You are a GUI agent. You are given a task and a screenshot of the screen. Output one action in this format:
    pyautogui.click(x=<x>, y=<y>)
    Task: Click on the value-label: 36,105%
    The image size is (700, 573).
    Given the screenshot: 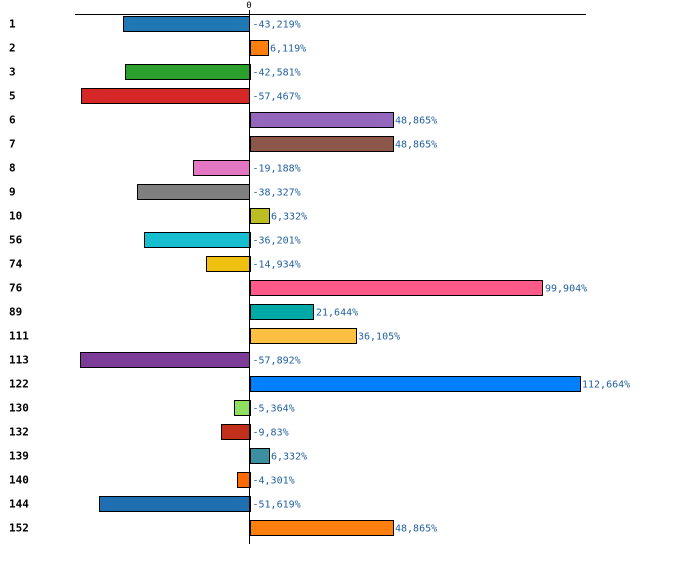 What is the action you would take?
    pyautogui.click(x=379, y=337)
    